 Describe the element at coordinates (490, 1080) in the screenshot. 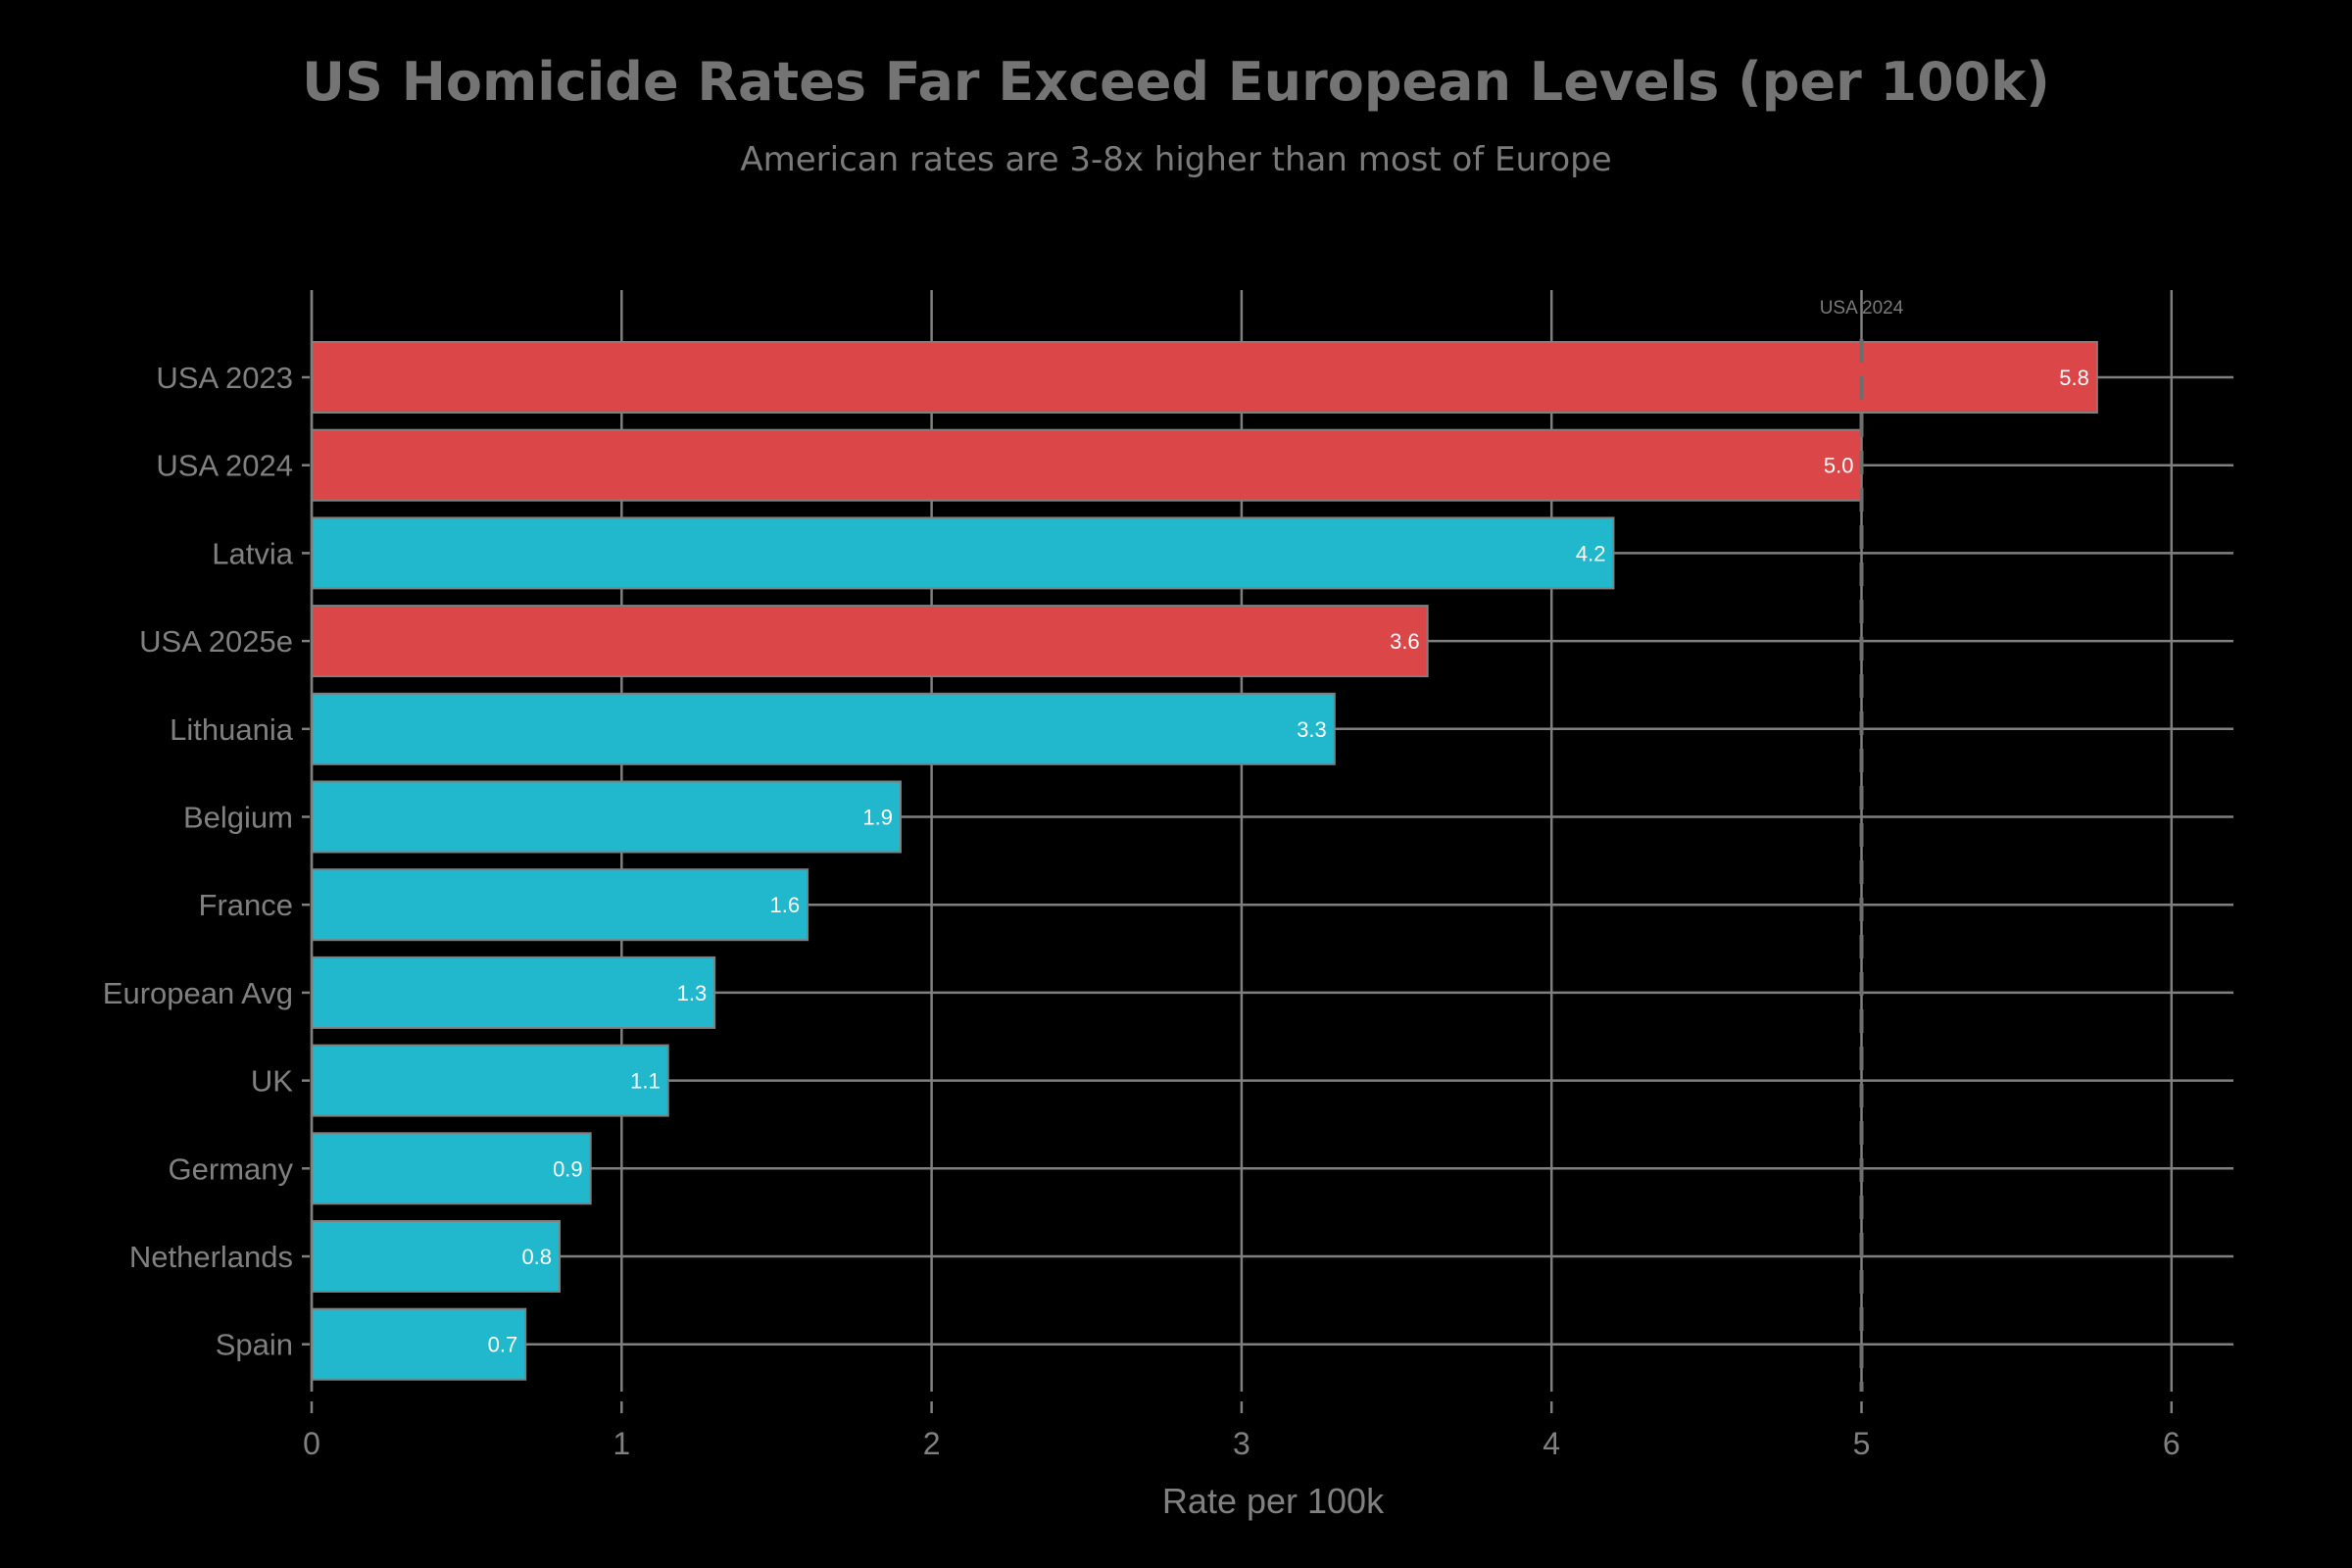

I see `bar-uk` at that location.